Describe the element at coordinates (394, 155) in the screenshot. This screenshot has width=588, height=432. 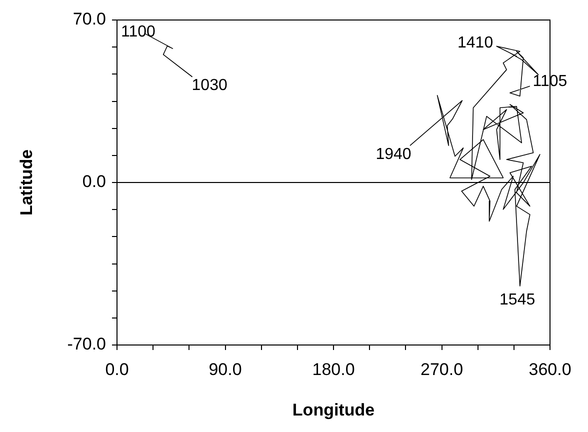
I see `annotation: 1940` at that location.